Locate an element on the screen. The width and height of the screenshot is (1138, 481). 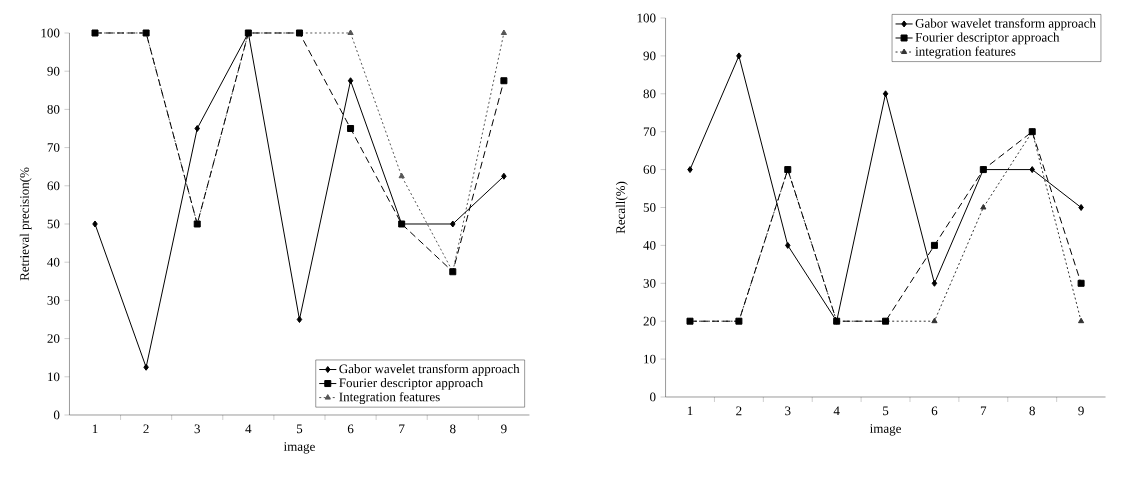
legend-label: integration features is located at coordinates (965, 52).